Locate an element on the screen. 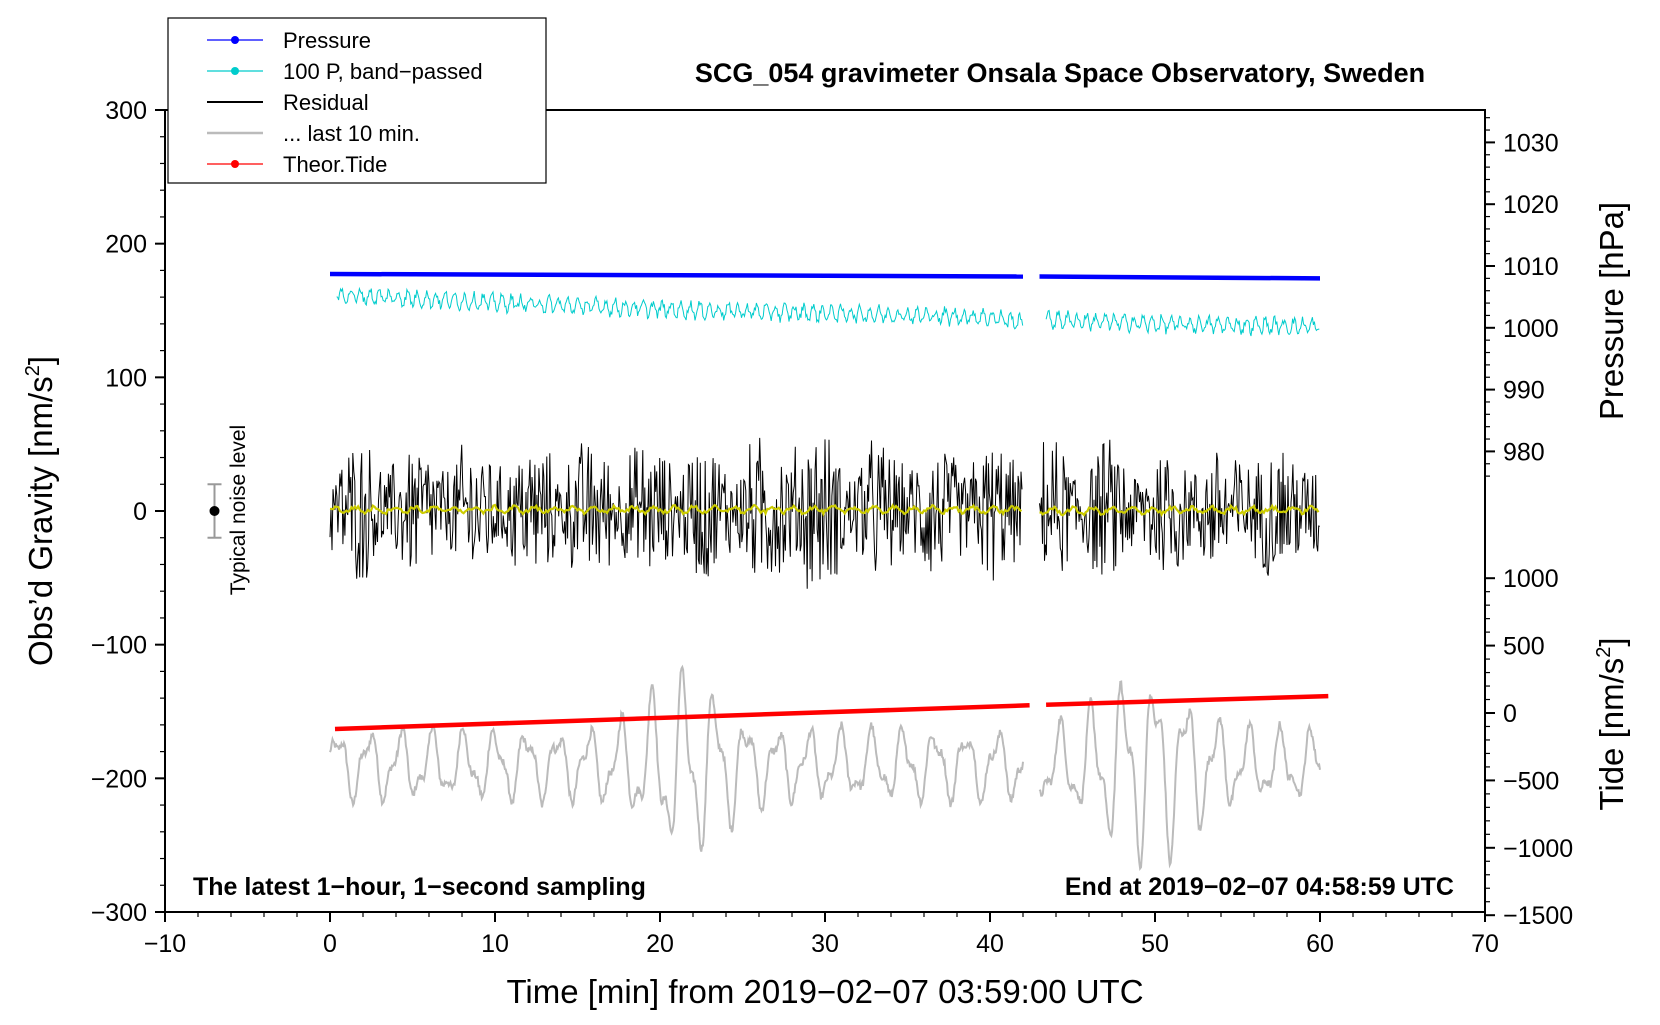 This screenshot has width=1660, height=1025. y-left-tick-label-1: 200 is located at coordinates (126, 245).